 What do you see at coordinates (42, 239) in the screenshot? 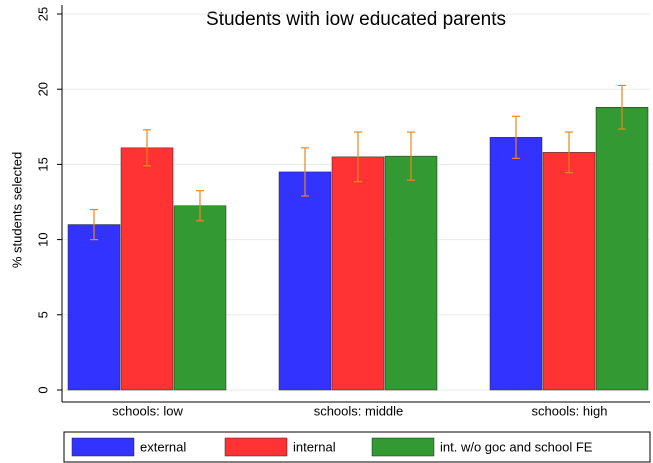
I see `y-tick-label: 10` at bounding box center [42, 239].